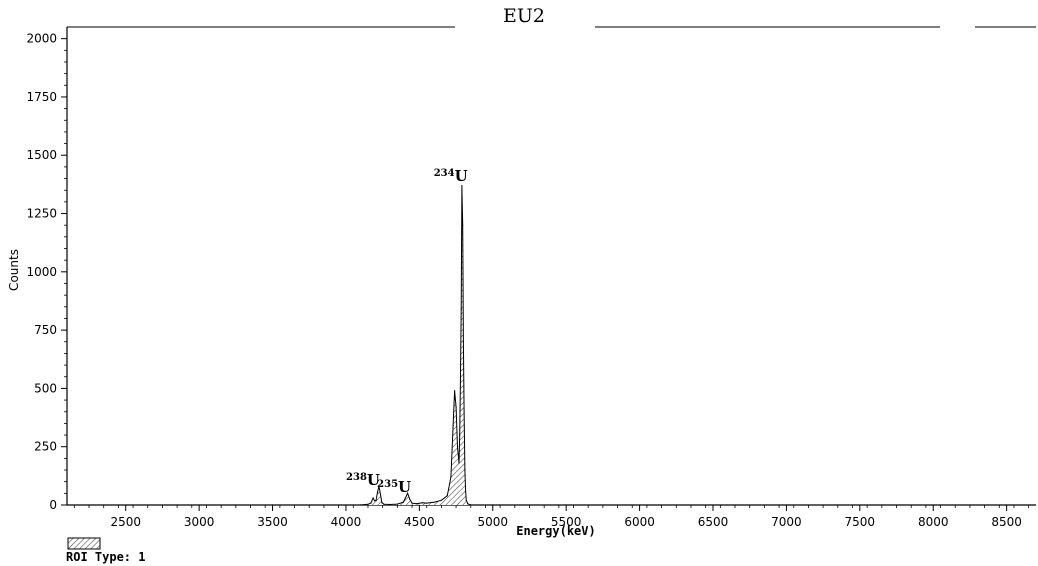 This screenshot has height=566, width=1038. I want to click on x-tick-label: 6000, so click(639, 522).